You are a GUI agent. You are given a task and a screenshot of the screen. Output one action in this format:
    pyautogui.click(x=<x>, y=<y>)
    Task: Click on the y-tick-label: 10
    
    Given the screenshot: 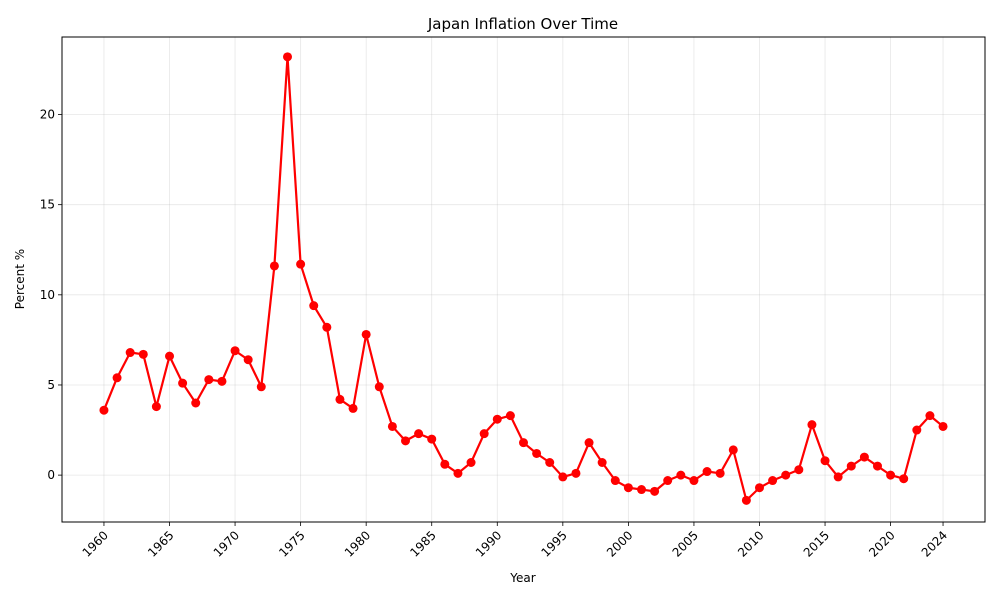 What is the action you would take?
    pyautogui.click(x=47, y=295)
    